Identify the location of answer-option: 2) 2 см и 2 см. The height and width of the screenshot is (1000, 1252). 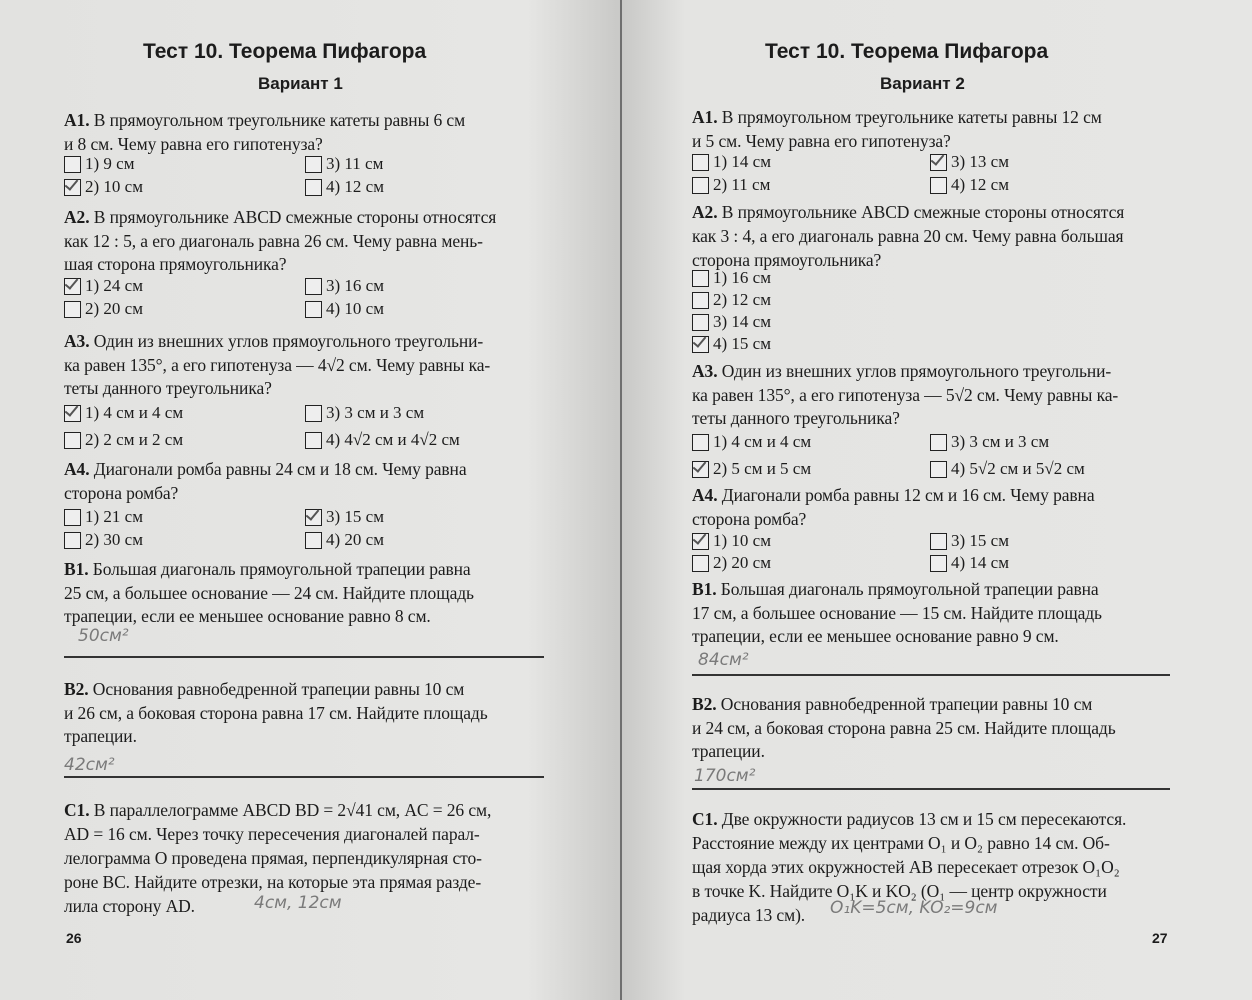
(123, 440).